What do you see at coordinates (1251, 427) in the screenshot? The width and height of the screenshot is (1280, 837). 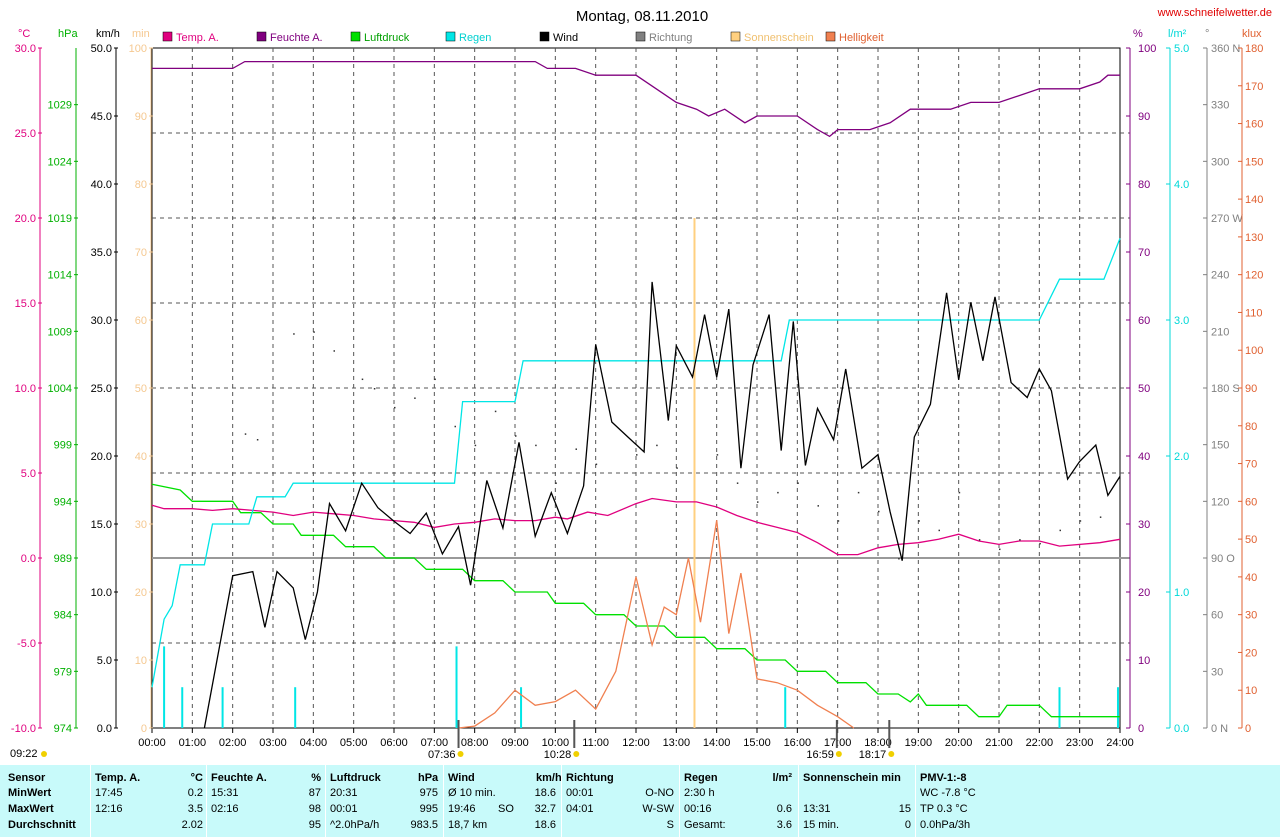 I see `axis-tick-lux: 80` at bounding box center [1251, 427].